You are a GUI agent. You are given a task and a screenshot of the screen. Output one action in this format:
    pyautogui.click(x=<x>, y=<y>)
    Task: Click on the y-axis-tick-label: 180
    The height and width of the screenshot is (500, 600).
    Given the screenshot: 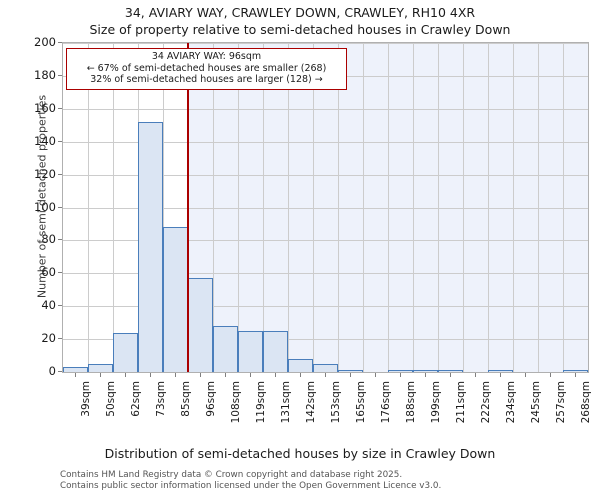 What is the action you would take?
    pyautogui.click(x=45, y=74)
    